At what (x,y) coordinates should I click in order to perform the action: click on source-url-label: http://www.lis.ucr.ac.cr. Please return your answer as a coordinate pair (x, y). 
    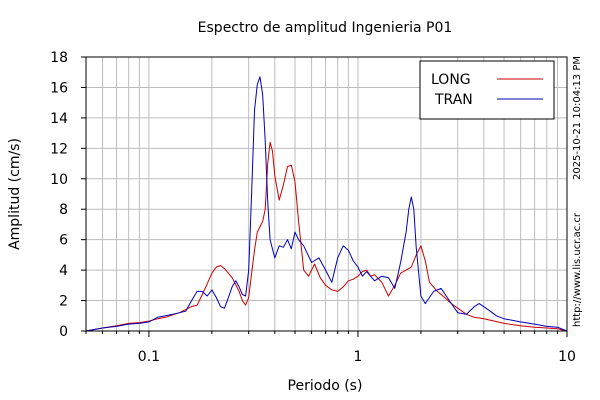
    Looking at the image, I should click on (577, 269).